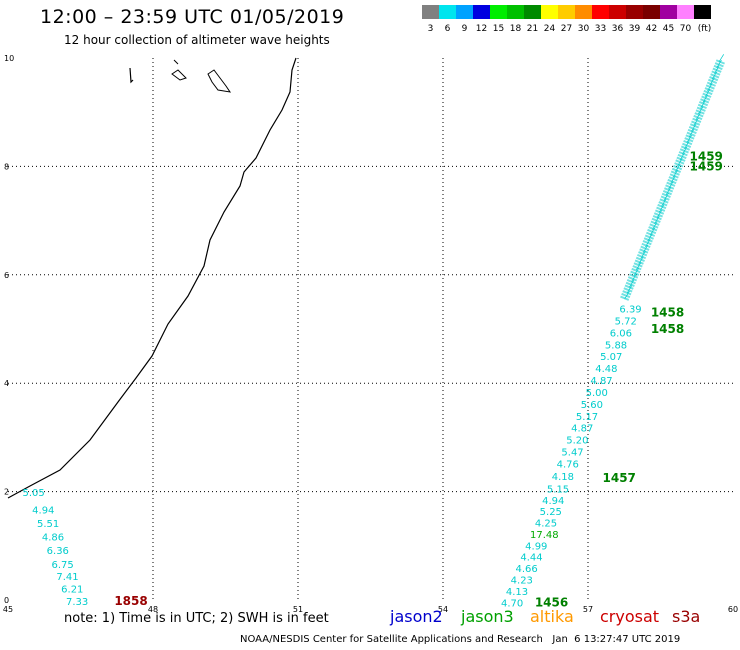  What do you see at coordinates (192, 17) in the screenshot?
I see `map-title: 12:00 – 23:59 UTC 01/05/2019` at bounding box center [192, 17].